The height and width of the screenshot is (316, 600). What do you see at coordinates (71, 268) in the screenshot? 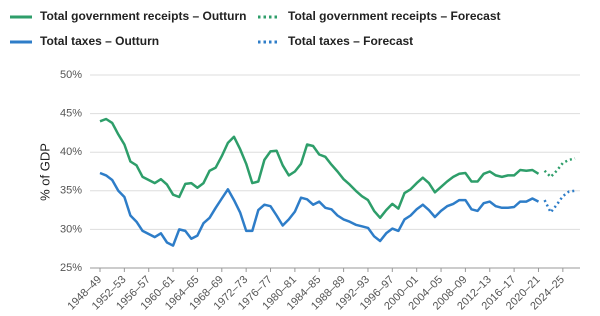
I see `y-tick-label: 25%` at bounding box center [71, 268].